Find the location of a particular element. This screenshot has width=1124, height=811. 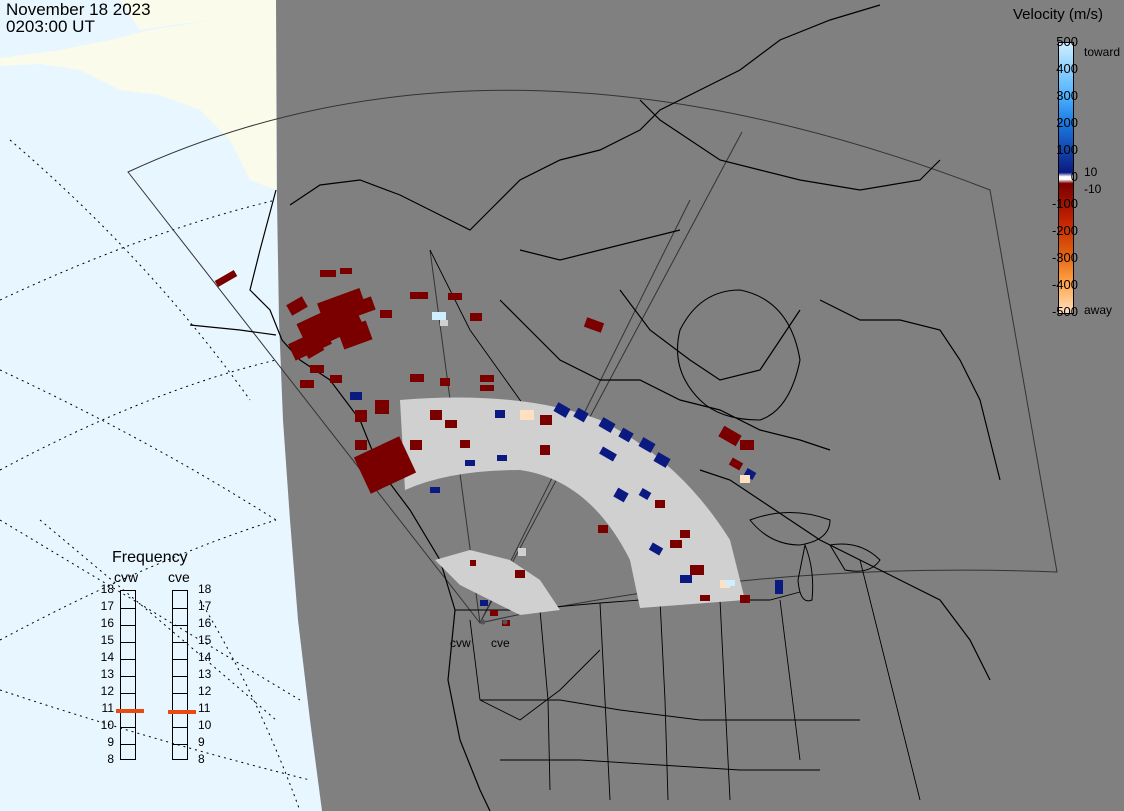

colorbar-tick-label: 200 is located at coordinates (1067, 122).